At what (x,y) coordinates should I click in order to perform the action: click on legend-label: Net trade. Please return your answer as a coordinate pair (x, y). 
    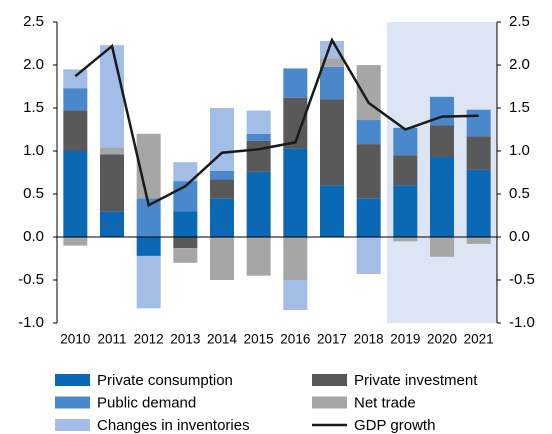
    Looking at the image, I should click on (385, 402).